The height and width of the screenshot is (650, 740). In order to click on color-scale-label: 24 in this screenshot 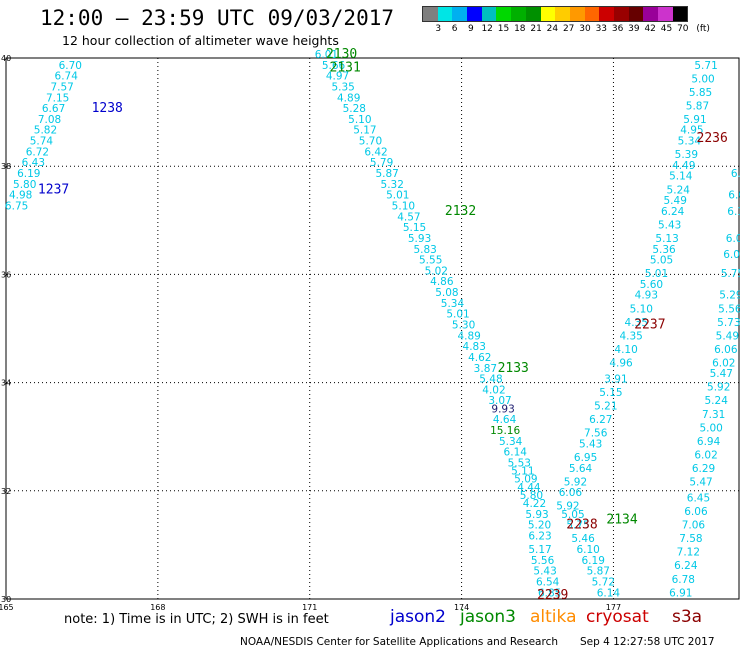, I will do `click(552, 29)`.